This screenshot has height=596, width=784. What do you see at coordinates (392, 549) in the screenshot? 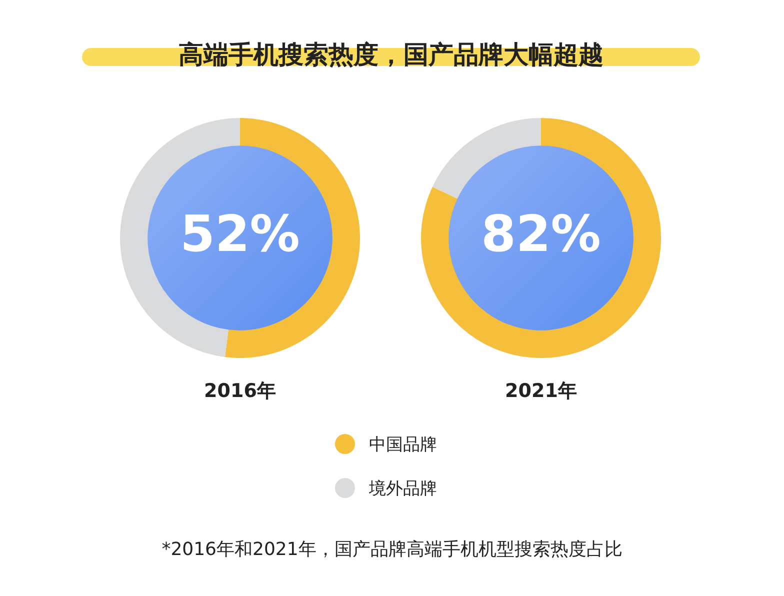
I see `text: *2016年和2021年，国产品牌高端手机机型搜索热度占比` at bounding box center [392, 549].